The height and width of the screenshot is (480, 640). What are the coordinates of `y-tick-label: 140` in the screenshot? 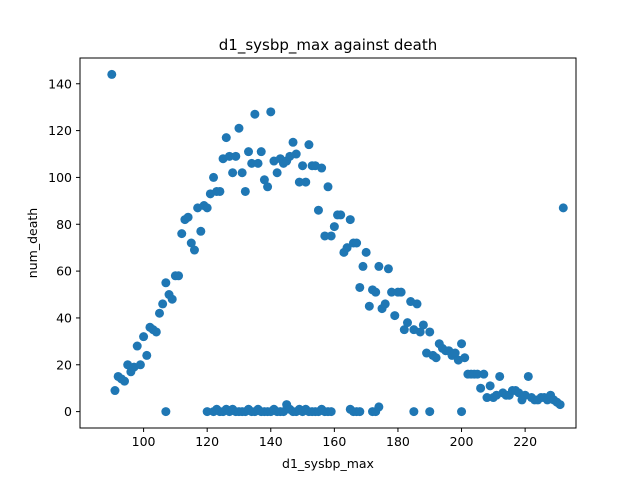 It's located at (60, 83).